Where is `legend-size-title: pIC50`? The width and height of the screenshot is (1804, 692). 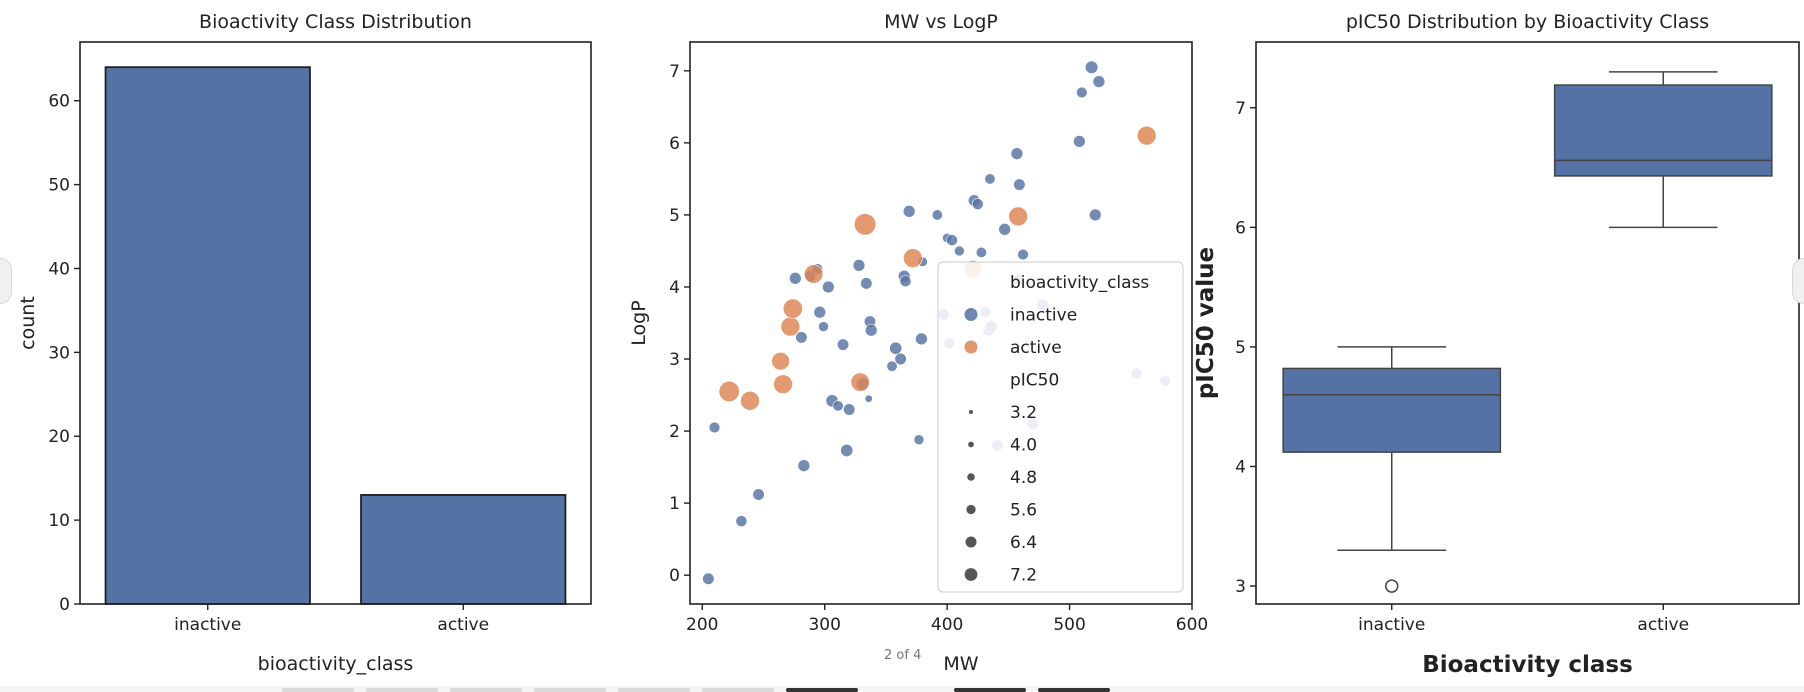
legend-size-title: pIC50 is located at coordinates (1034, 381).